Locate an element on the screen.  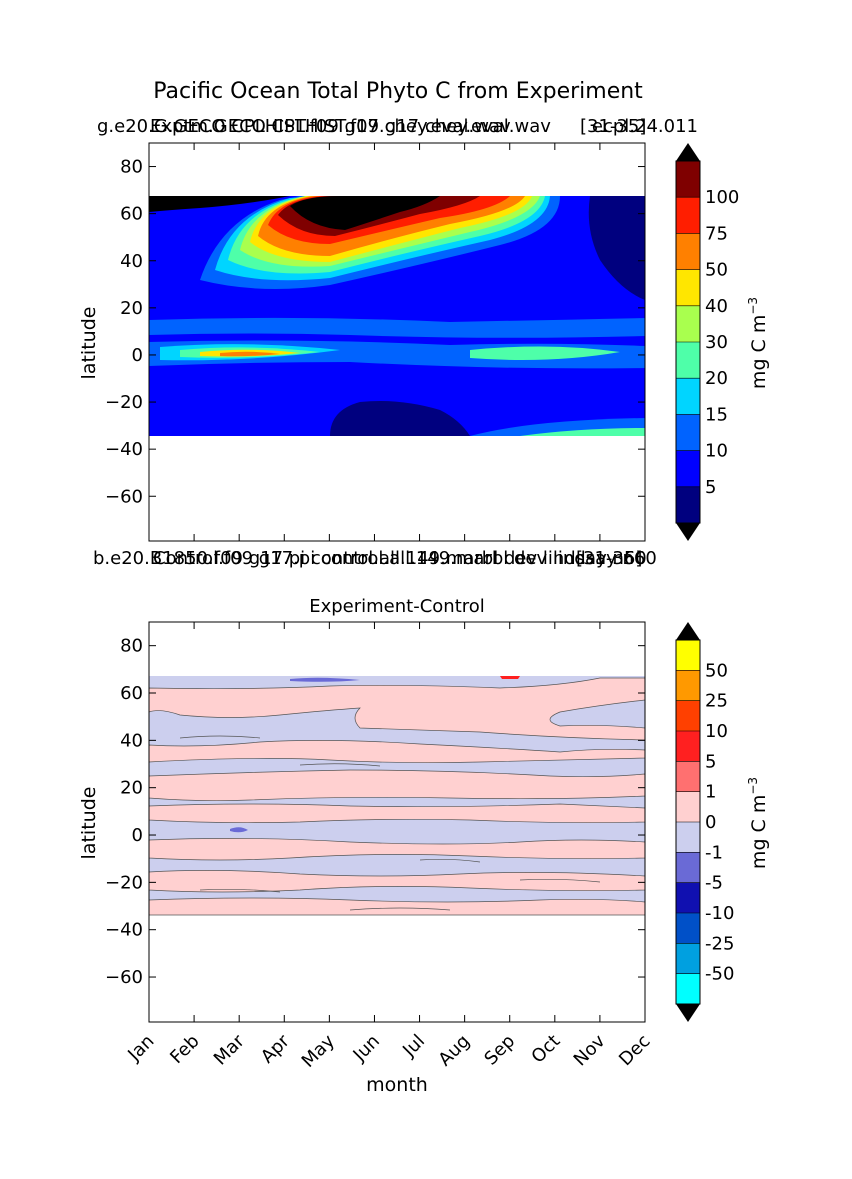
panel1-title-right: [31-35] is located at coordinates (613, 126).